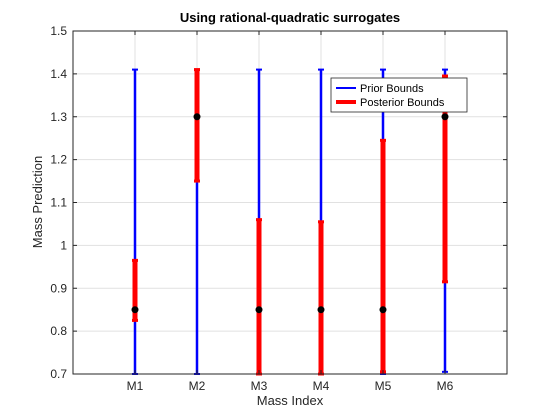  What do you see at coordinates (290, 400) in the screenshot?
I see `x-axis-label: Mass Index` at bounding box center [290, 400].